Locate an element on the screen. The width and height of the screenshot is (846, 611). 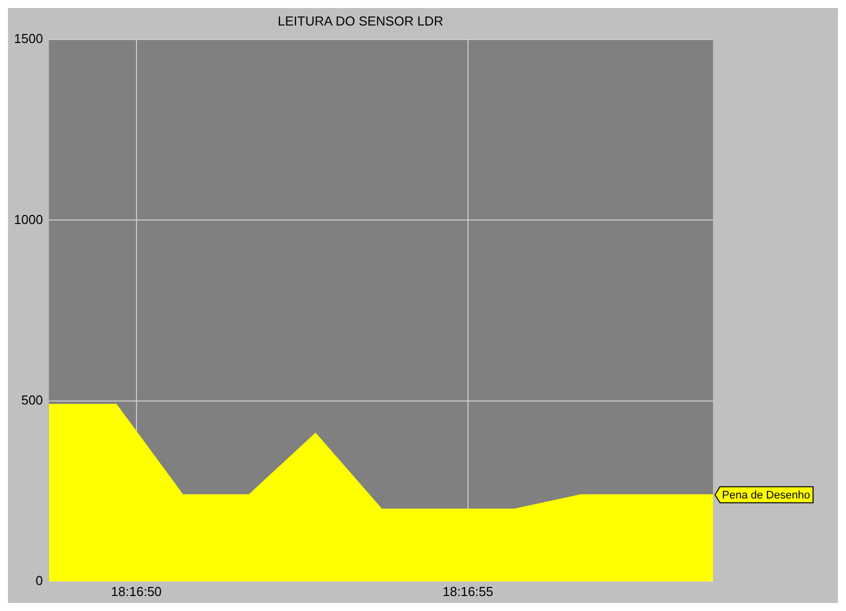
x-tick-label: 18:16:55 is located at coordinates (468, 591).